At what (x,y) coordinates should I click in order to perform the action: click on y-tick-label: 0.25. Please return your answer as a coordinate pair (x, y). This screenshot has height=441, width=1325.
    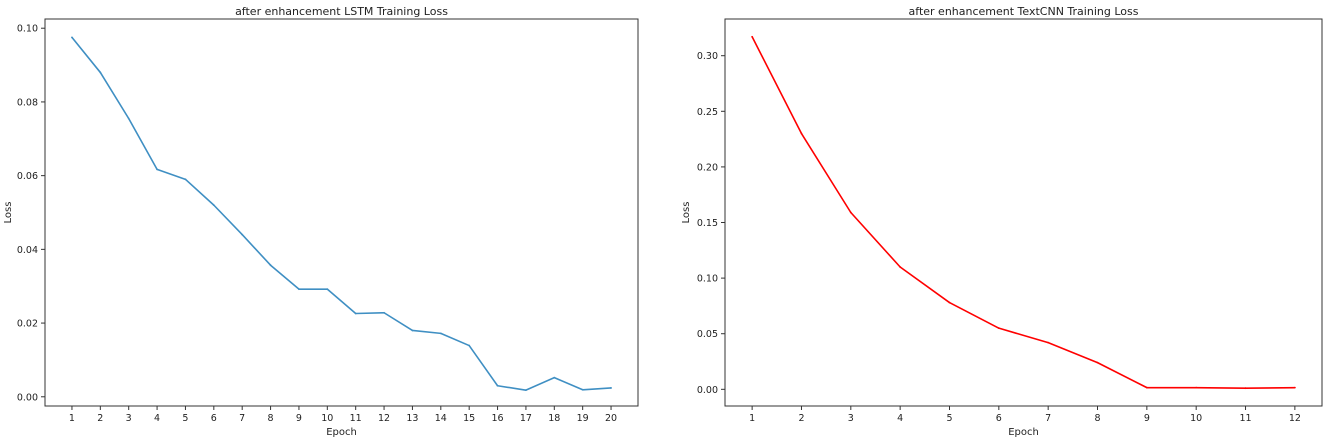
    Looking at the image, I should click on (707, 112).